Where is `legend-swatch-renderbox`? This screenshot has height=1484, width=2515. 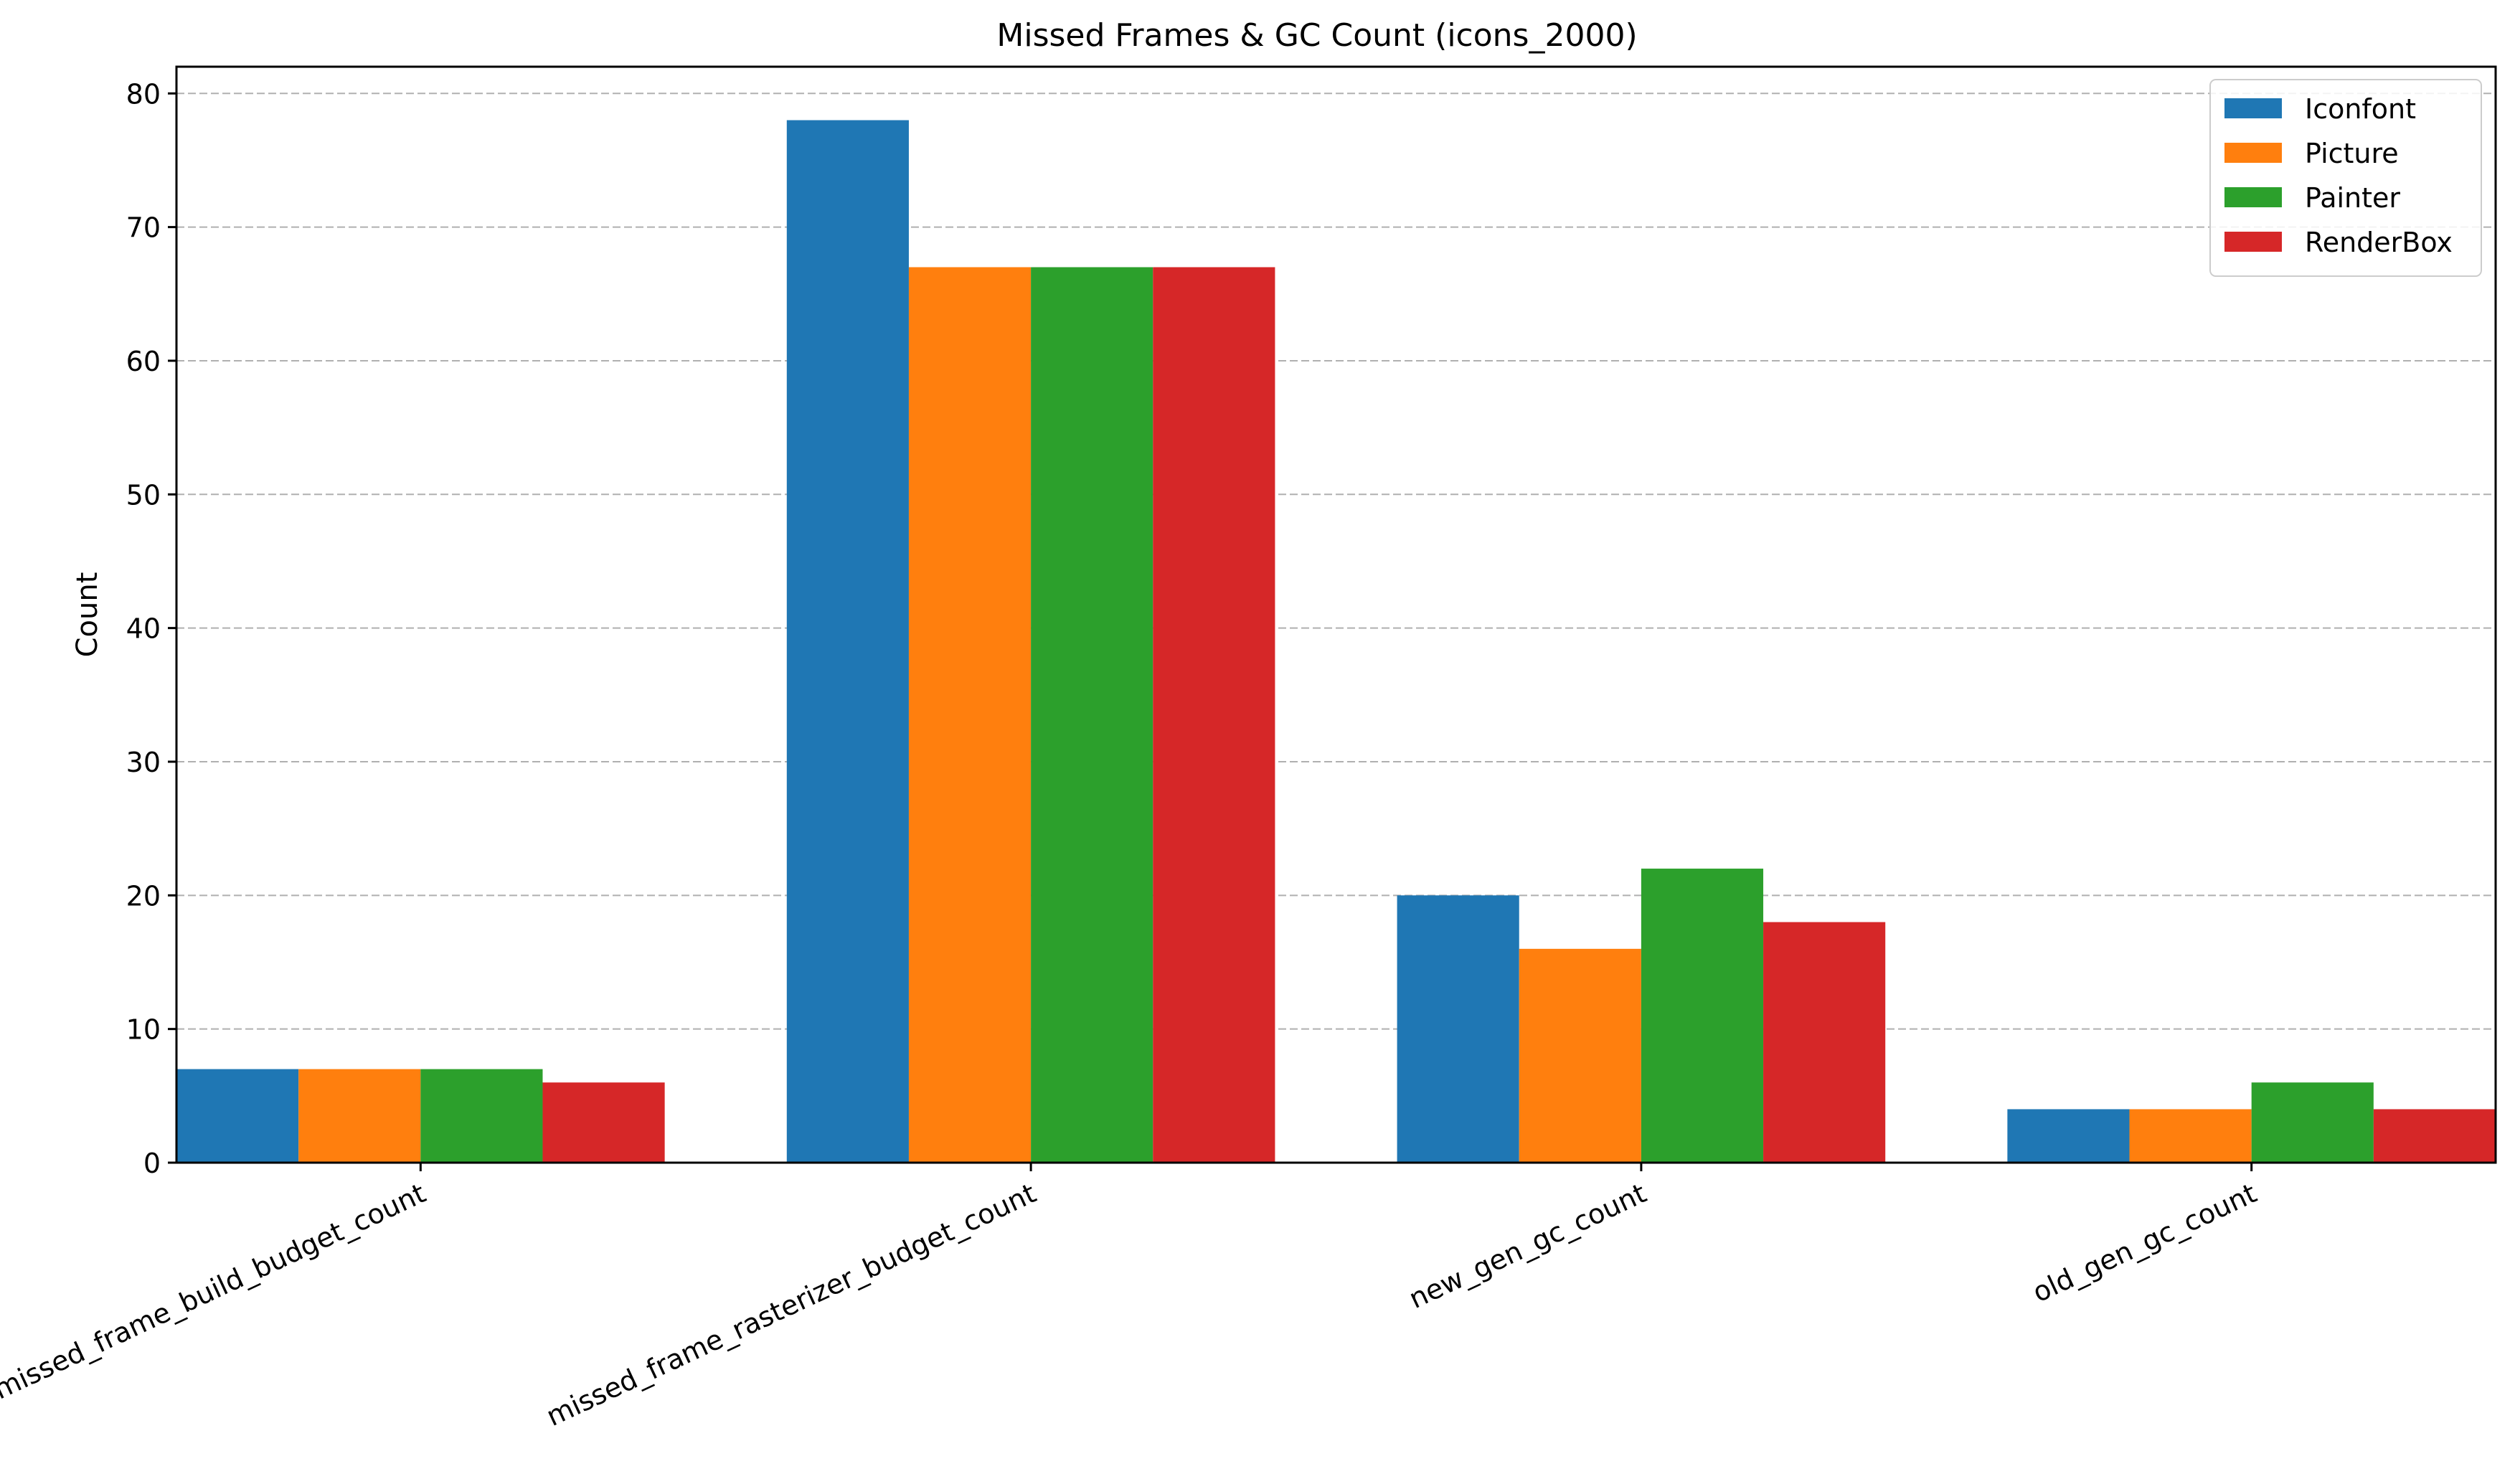 legend-swatch-renderbox is located at coordinates (2253, 242).